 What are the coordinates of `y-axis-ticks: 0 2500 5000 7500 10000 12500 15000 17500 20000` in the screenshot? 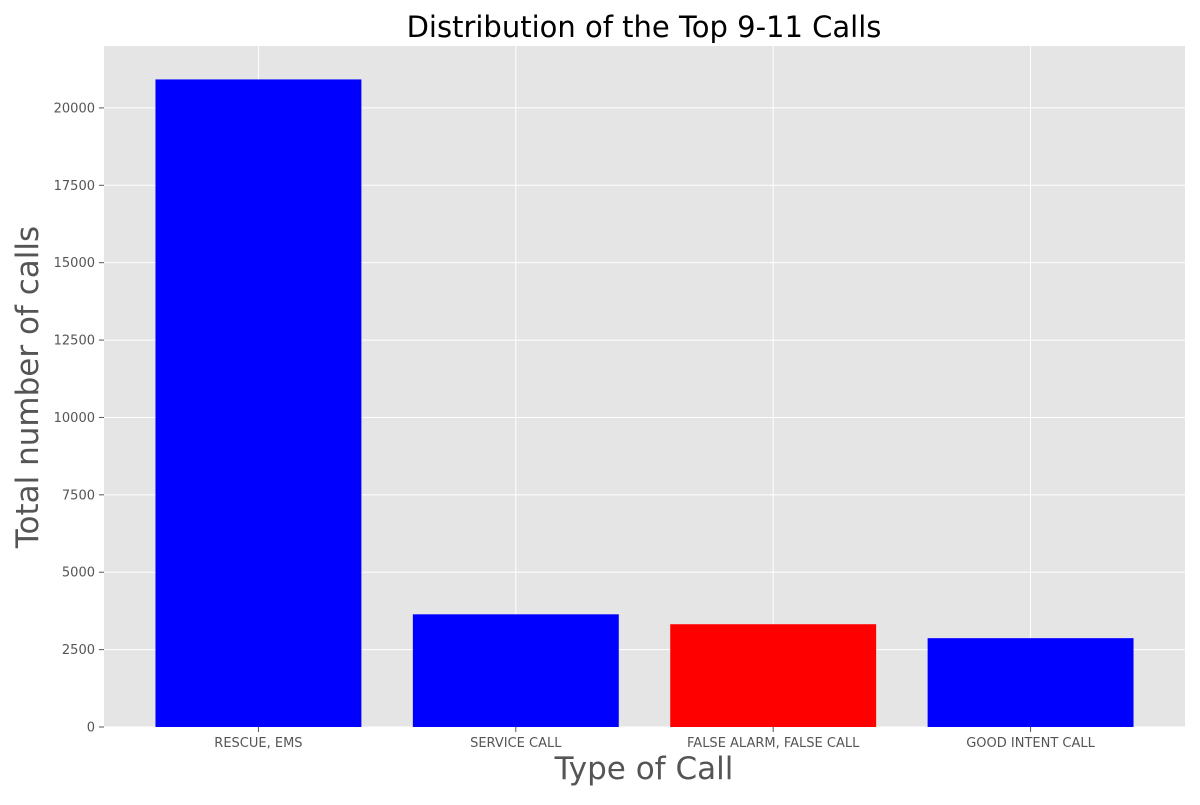 It's located at (79, 418).